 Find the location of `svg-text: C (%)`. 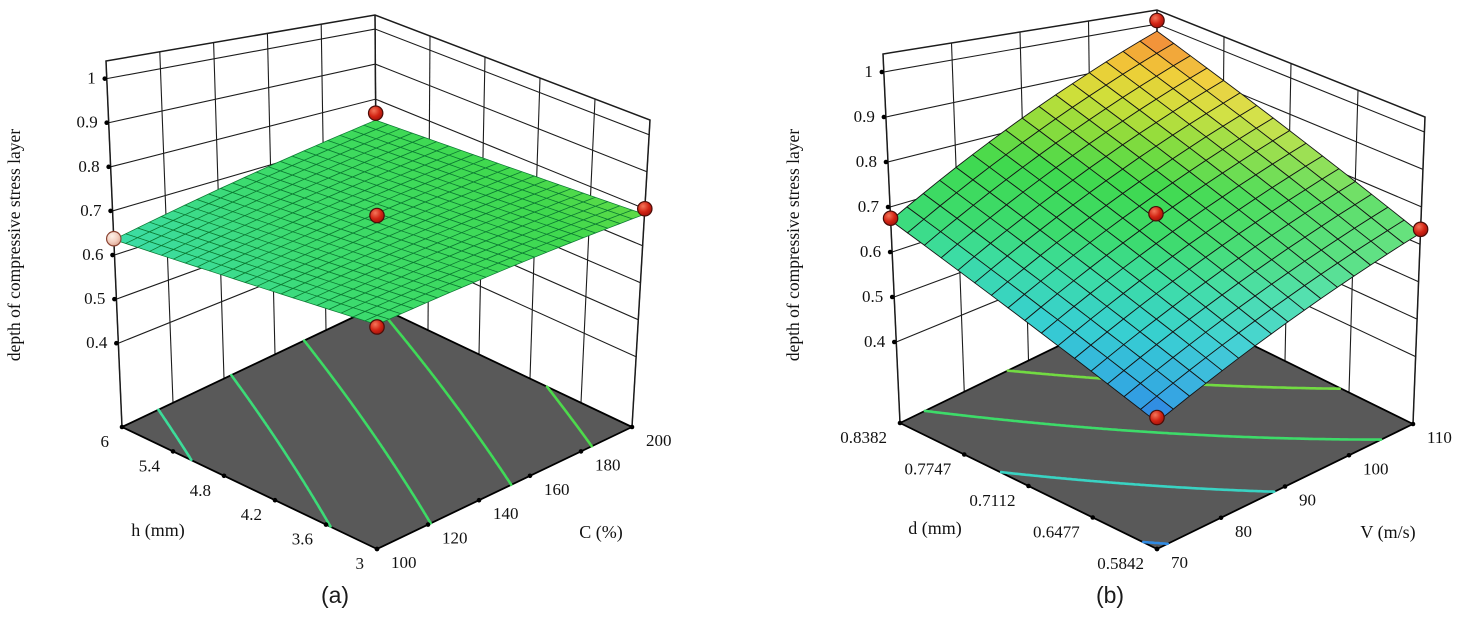

svg-text: C (%) is located at coordinates (601, 532).